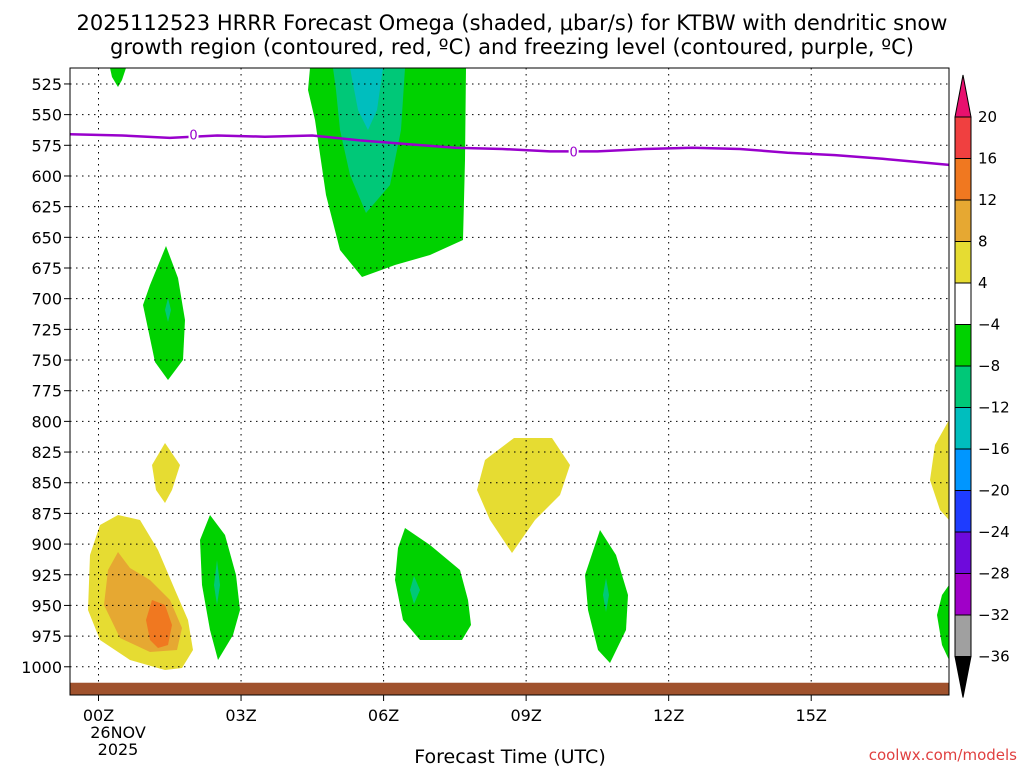 The width and height of the screenshot is (1024, 768). Describe the element at coordinates (46, 483) in the screenshot. I see `y-tick-label: 850` at that location.